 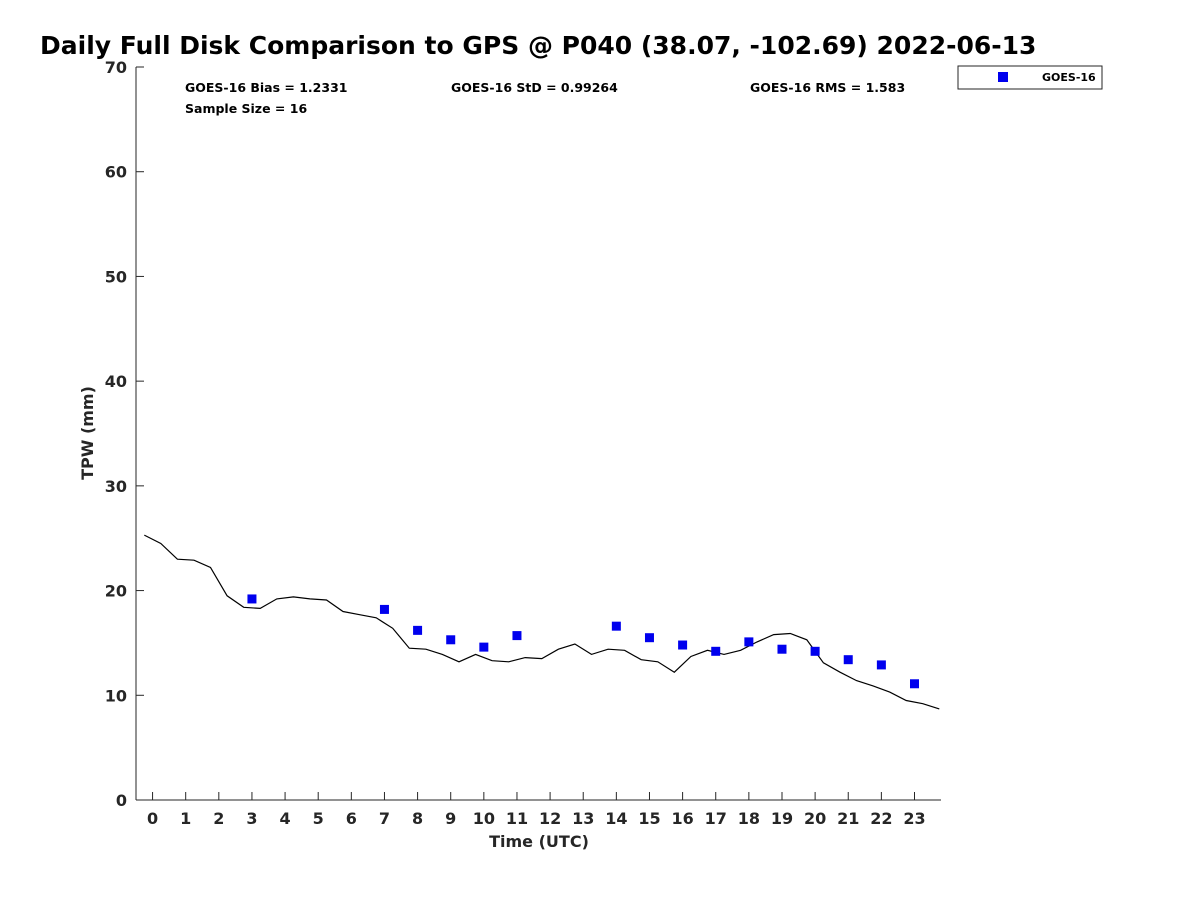 What do you see at coordinates (116, 695) in the screenshot?
I see `y-tick-label: 10` at bounding box center [116, 695].